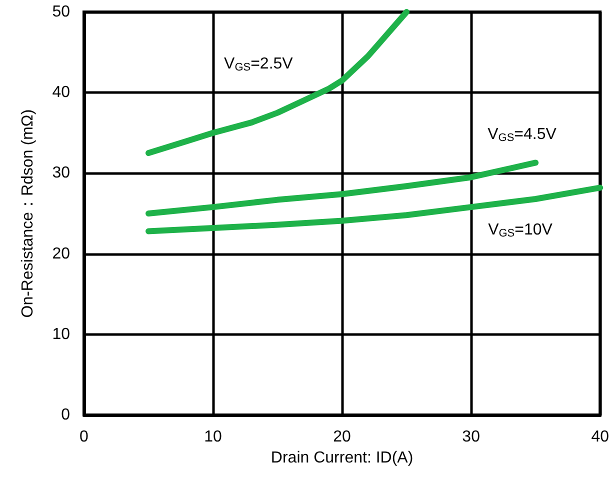 The image size is (612, 477). I want to click on y-tick-label: 0, so click(65, 415).